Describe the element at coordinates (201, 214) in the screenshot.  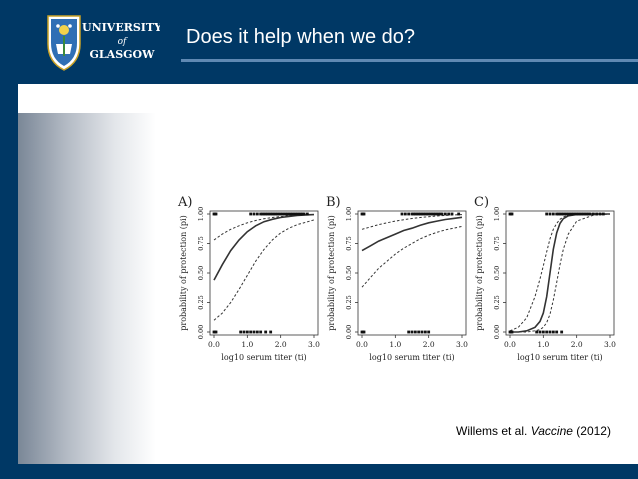
I see `y-tick-label: 1.00` at that location.